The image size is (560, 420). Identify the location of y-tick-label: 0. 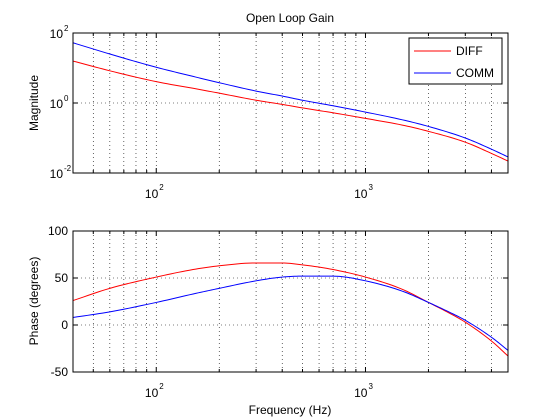
(64, 325).